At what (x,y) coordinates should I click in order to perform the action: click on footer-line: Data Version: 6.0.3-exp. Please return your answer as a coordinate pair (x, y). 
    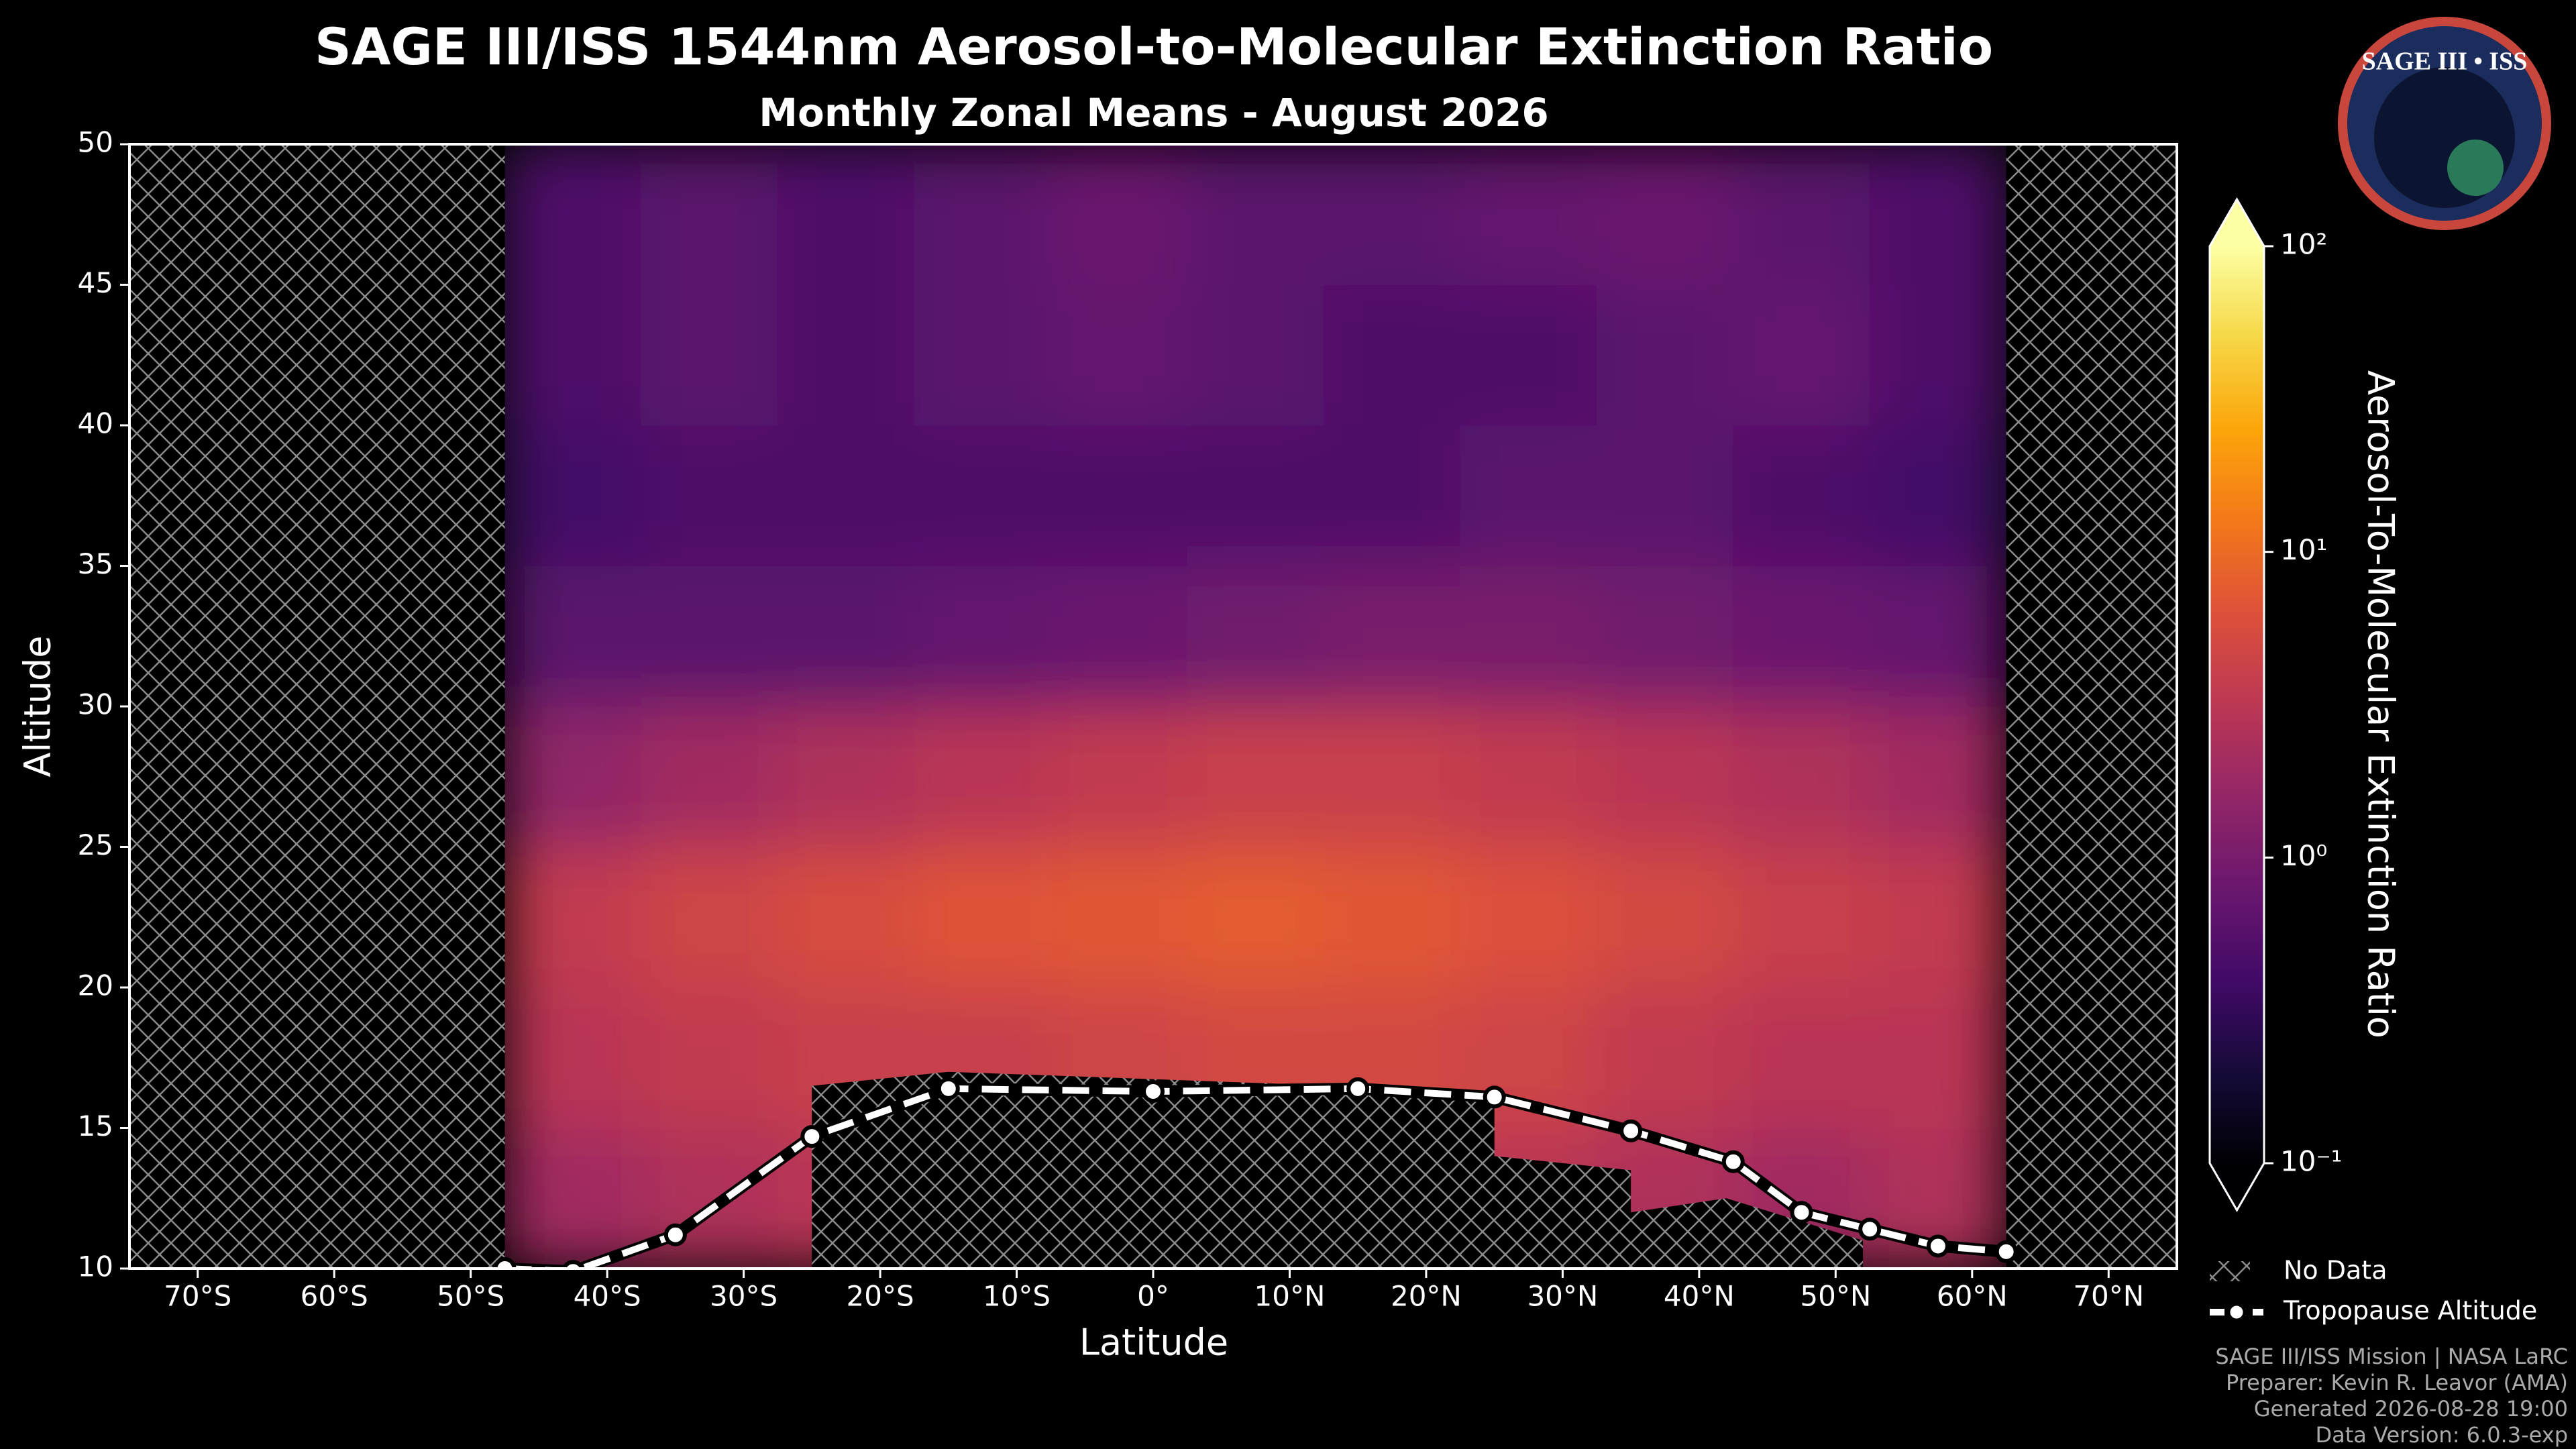
    Looking at the image, I should click on (2441, 1435).